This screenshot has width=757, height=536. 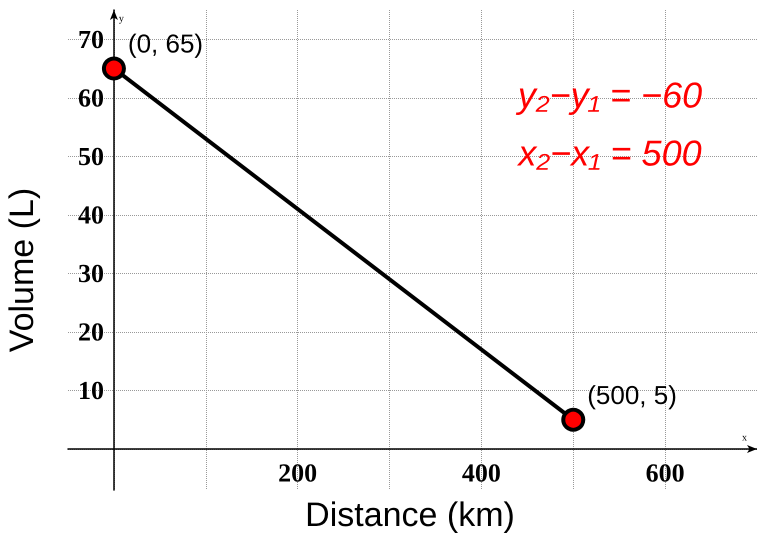 What do you see at coordinates (91, 331) in the screenshot?
I see `y-tick-label: 20` at bounding box center [91, 331].